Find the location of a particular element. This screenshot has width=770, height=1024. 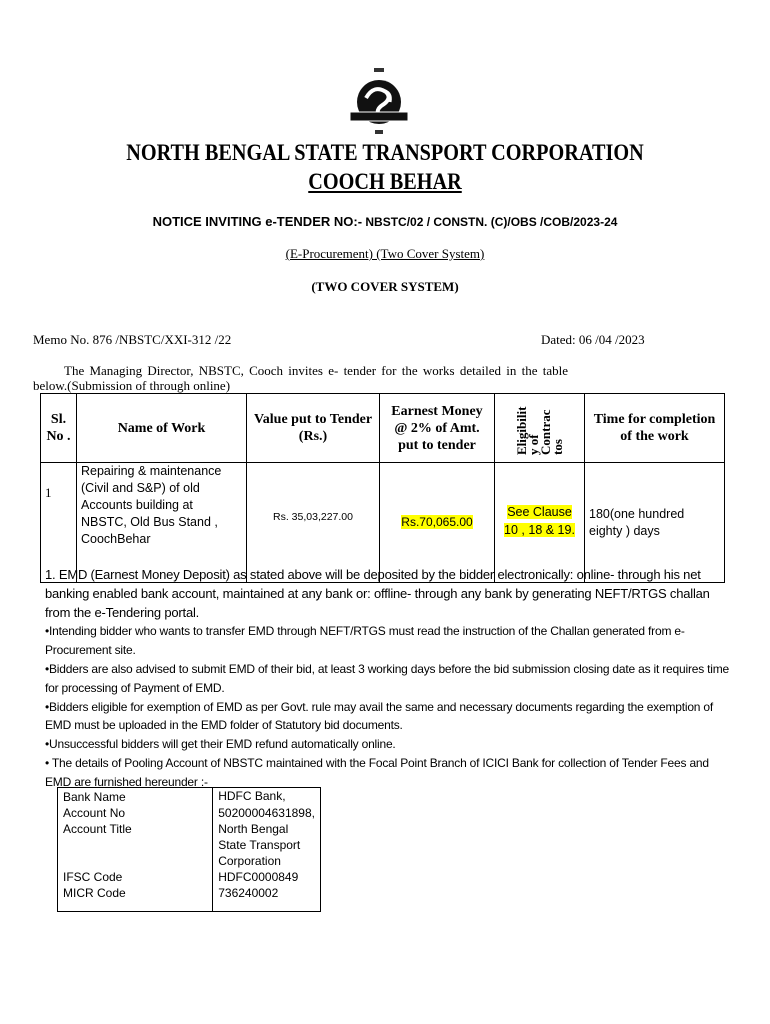

cell-time: 180(one hundred eighty ) days is located at coordinates (654, 522).